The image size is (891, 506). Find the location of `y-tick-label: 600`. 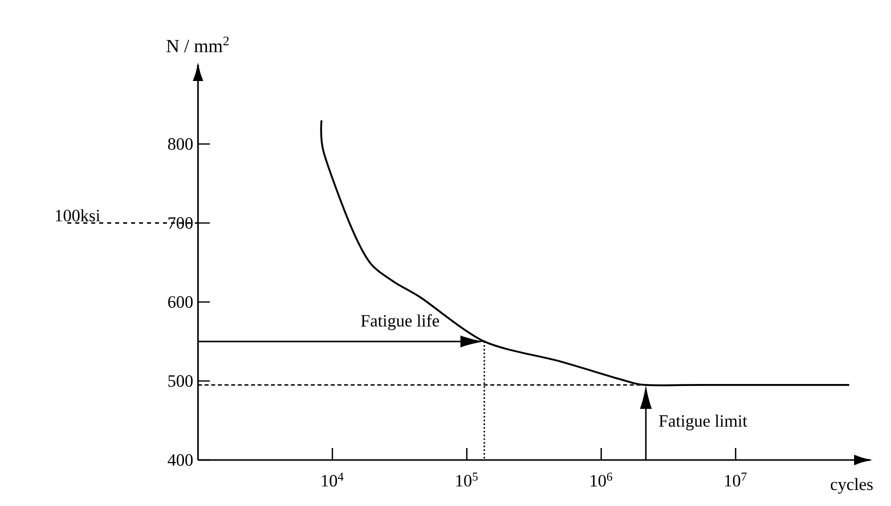

y-tick-label: 600 is located at coordinates (180, 302).